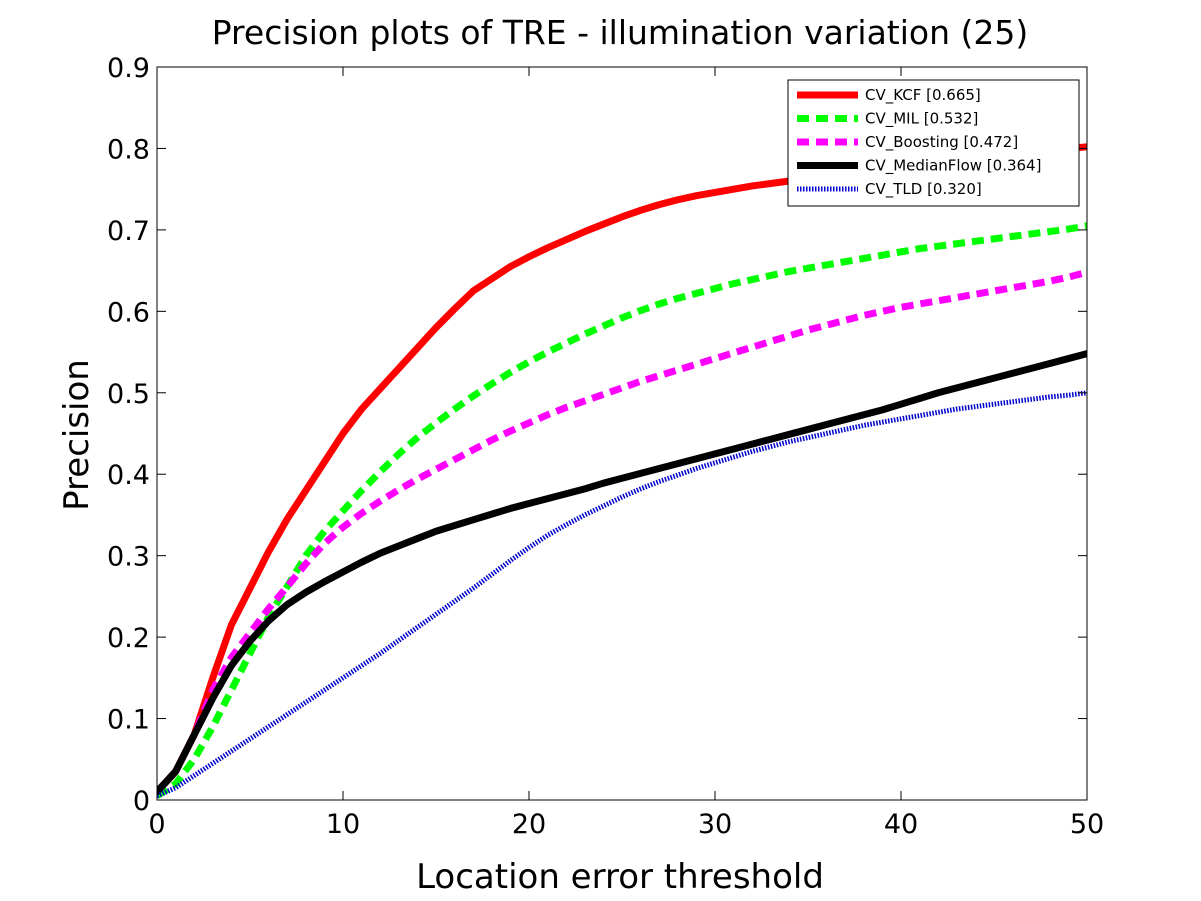  Describe the element at coordinates (128, 312) in the screenshot. I see `y-tick-label: 0.6` at that location.